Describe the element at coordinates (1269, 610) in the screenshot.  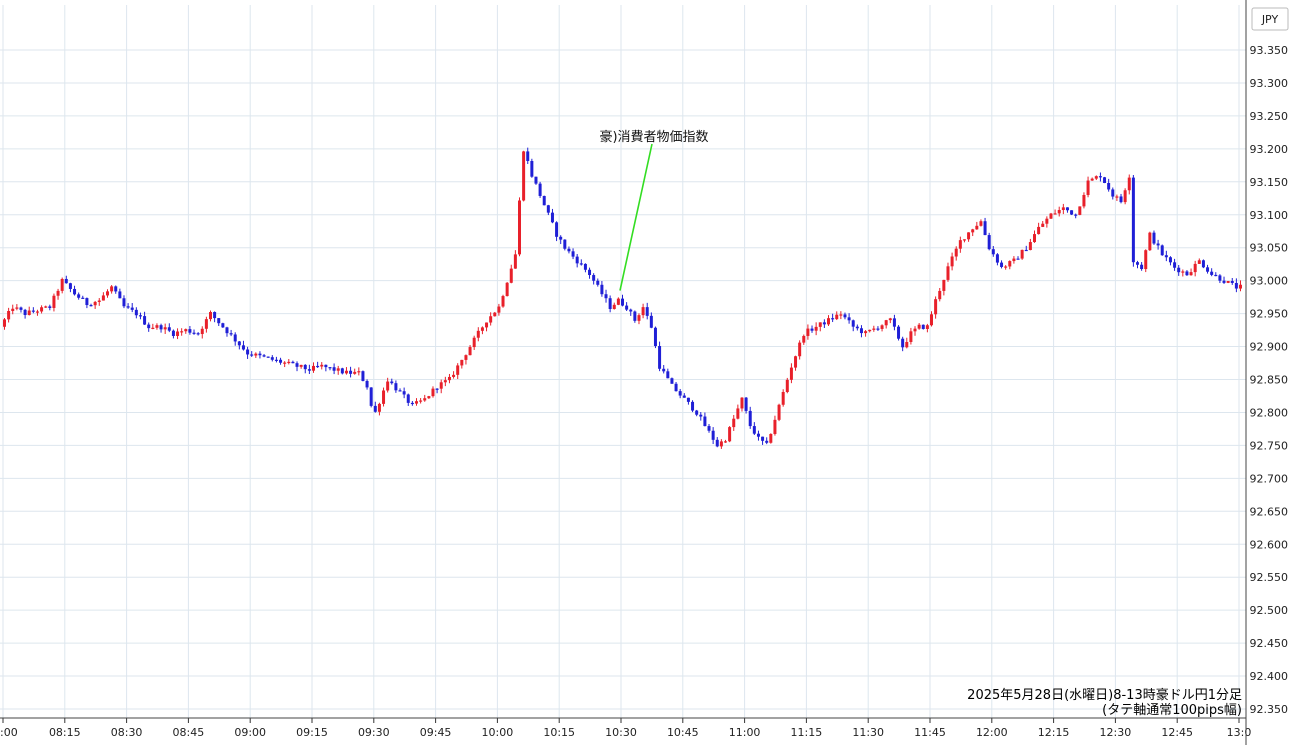
I see `y-tick-label: 92.500` at that location.